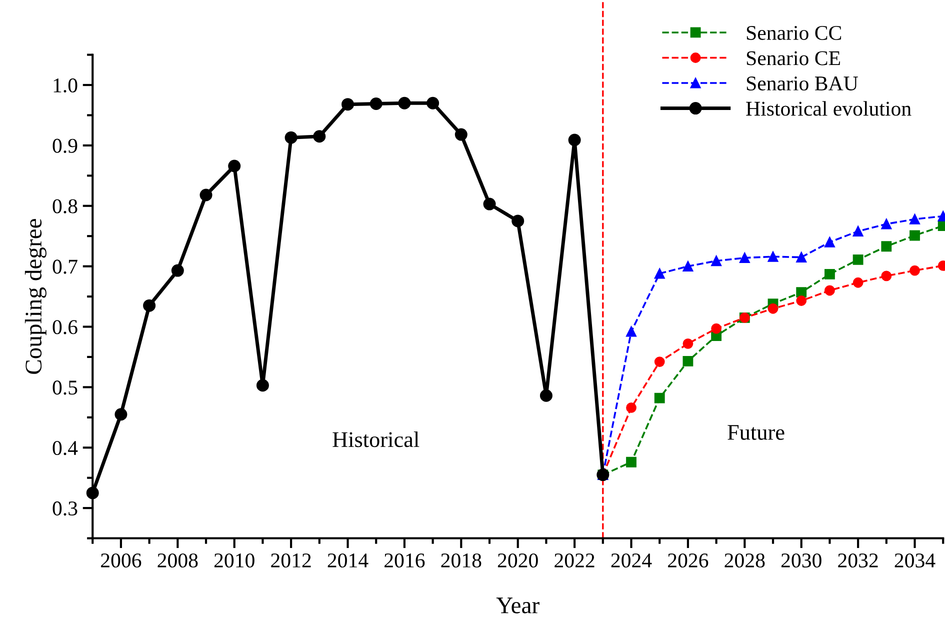 The height and width of the screenshot is (637, 945). Describe the element at coordinates (234, 560) in the screenshot. I see `x-tick-label: 2010` at that location.